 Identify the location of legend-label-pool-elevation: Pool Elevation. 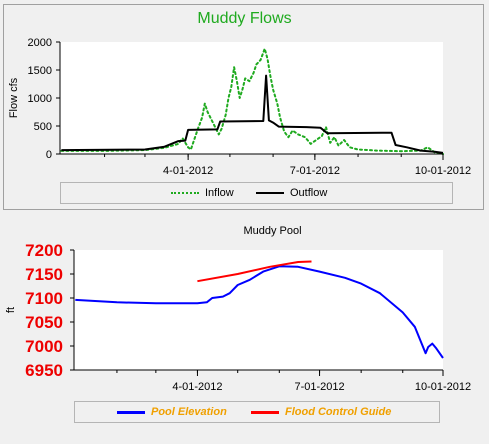
(189, 412).